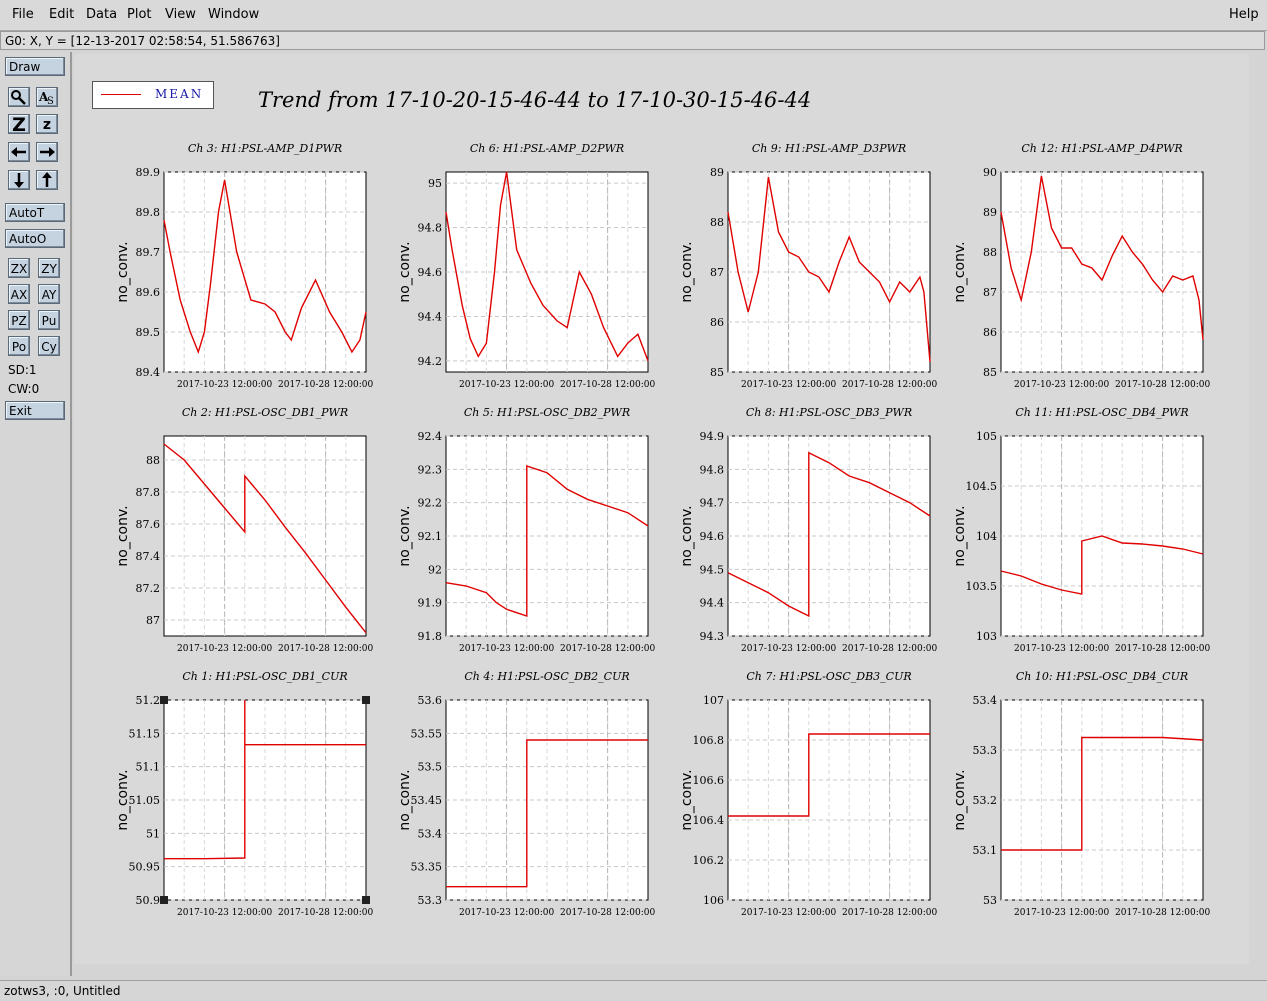  Describe the element at coordinates (139, 14) in the screenshot. I see `menu-plot: Plot` at that location.